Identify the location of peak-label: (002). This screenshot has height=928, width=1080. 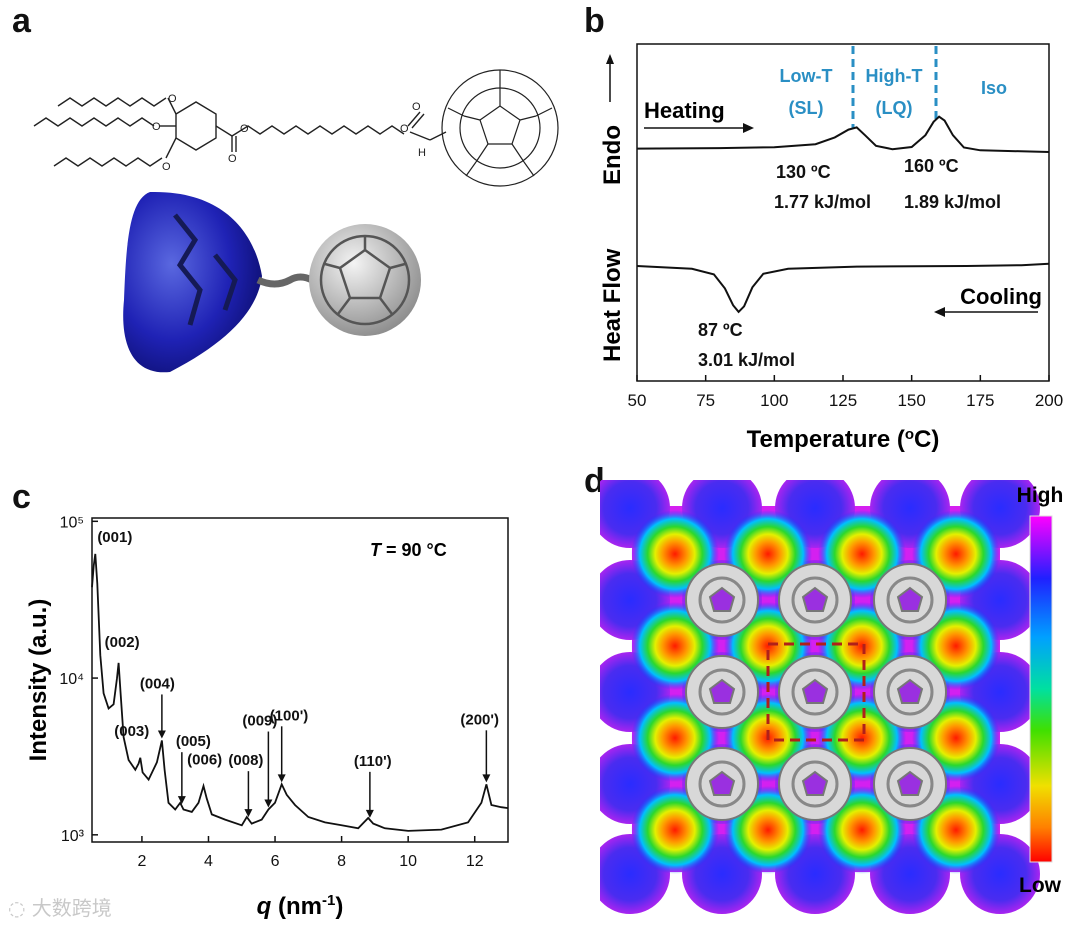
(122, 642).